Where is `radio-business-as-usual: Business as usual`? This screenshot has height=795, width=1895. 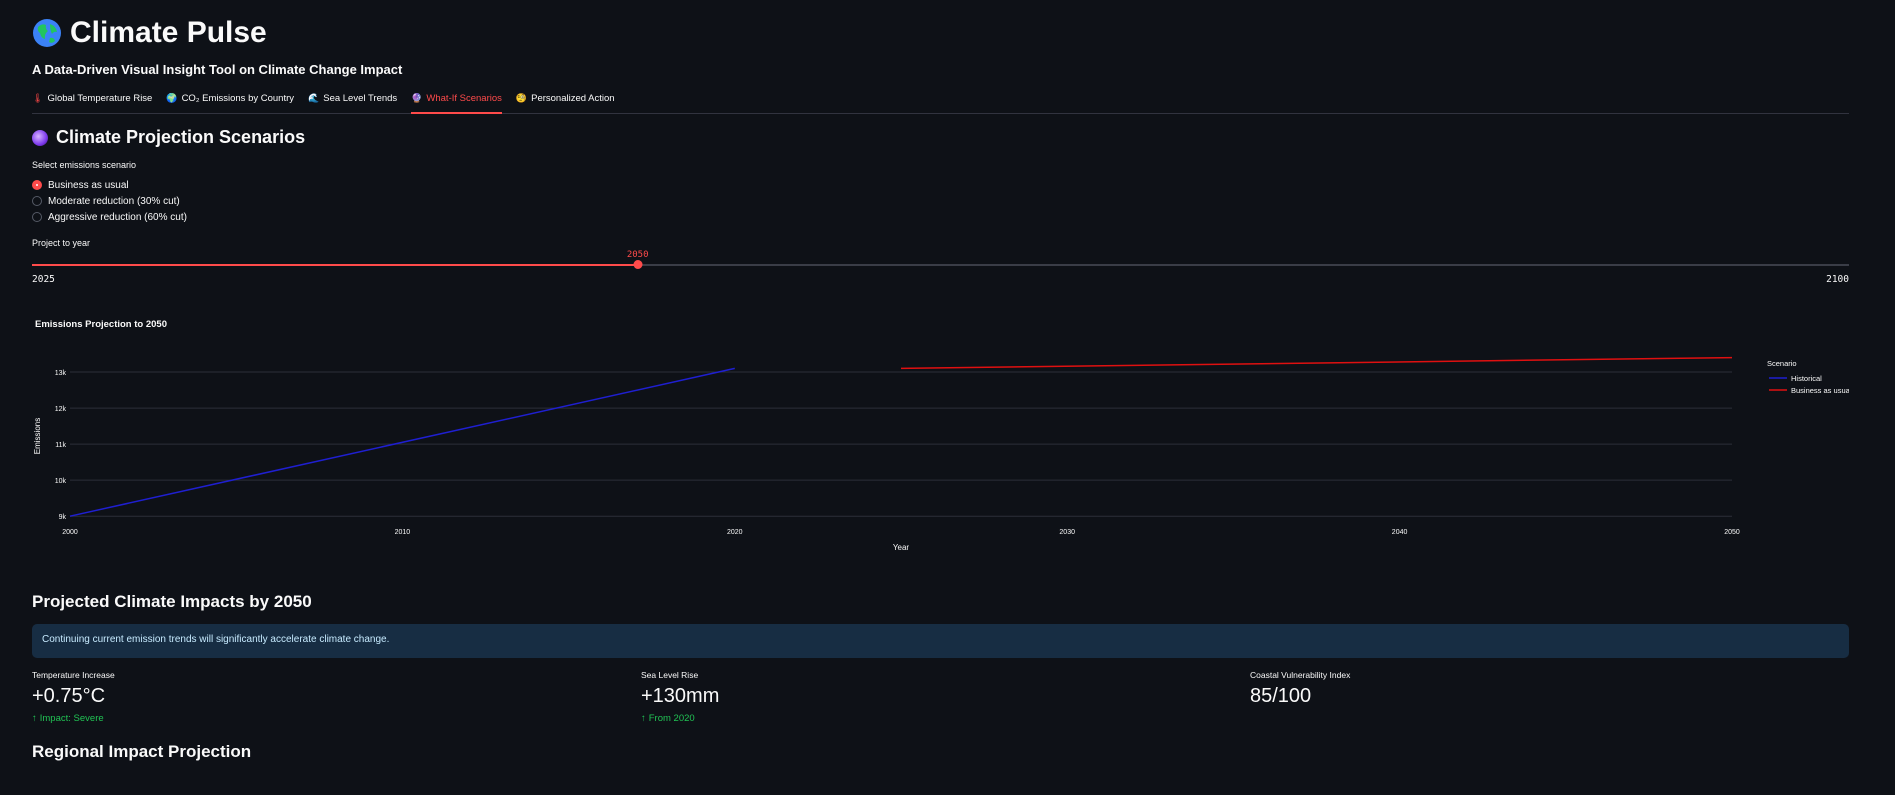 radio-business-as-usual: Business as usual is located at coordinates (109, 185).